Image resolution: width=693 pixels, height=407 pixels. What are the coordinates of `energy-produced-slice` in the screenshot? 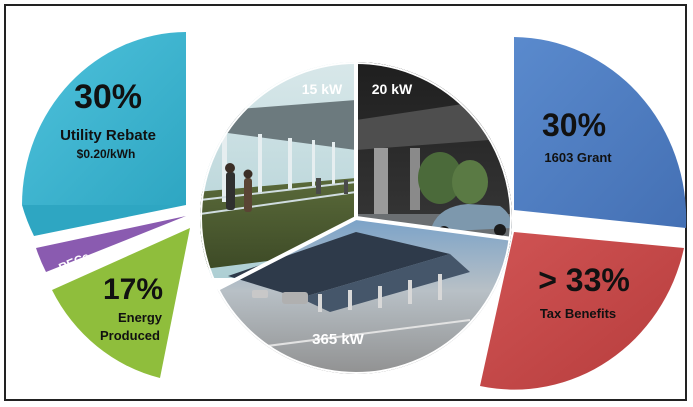 It's located at (121, 303).